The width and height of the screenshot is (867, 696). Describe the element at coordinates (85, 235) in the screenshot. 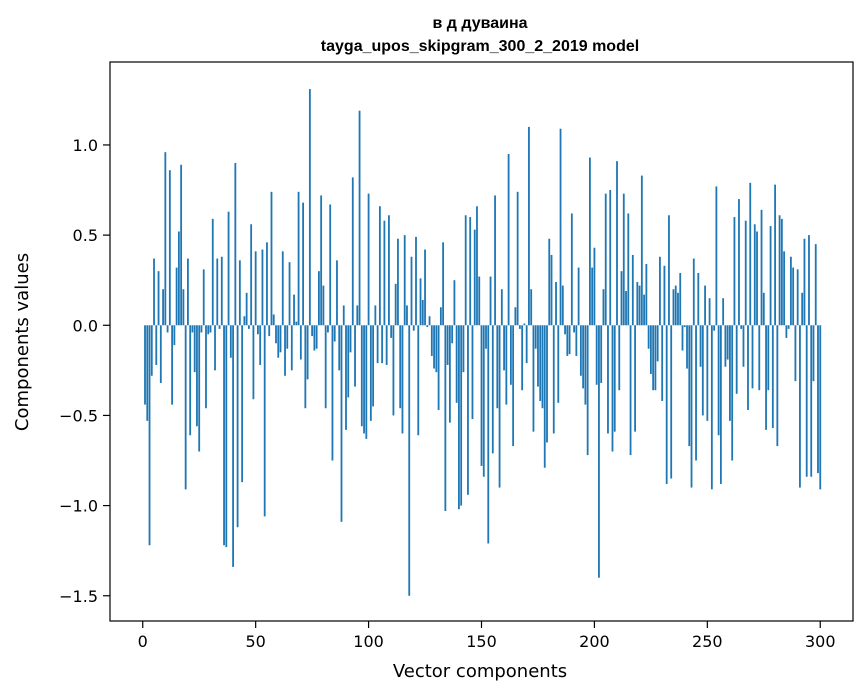

I see `y-tick-label: 0.5` at that location.